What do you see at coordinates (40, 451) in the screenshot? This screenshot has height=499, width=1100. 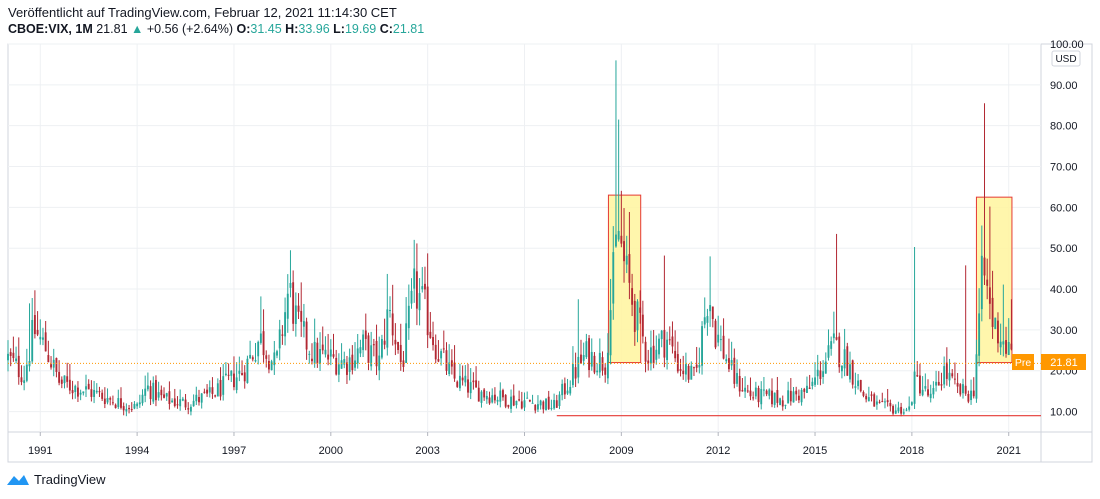 I see `x-tick-label: 1991` at bounding box center [40, 451].